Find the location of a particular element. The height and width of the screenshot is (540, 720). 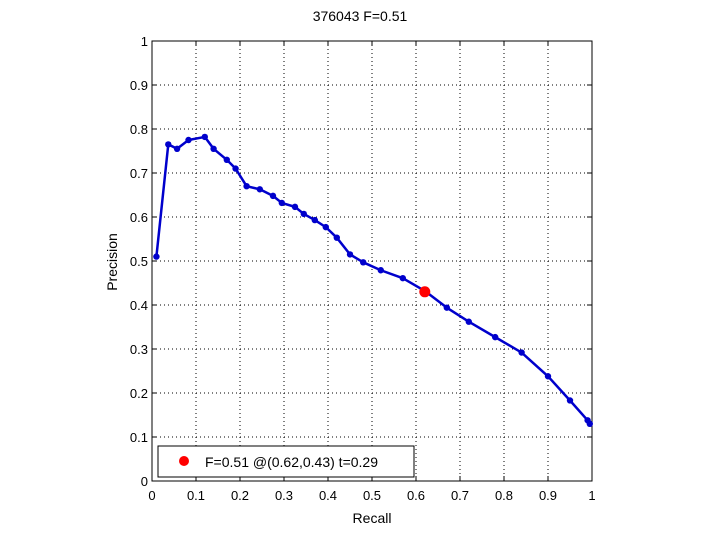

y-tick-label: 0.4 is located at coordinates (139, 305).